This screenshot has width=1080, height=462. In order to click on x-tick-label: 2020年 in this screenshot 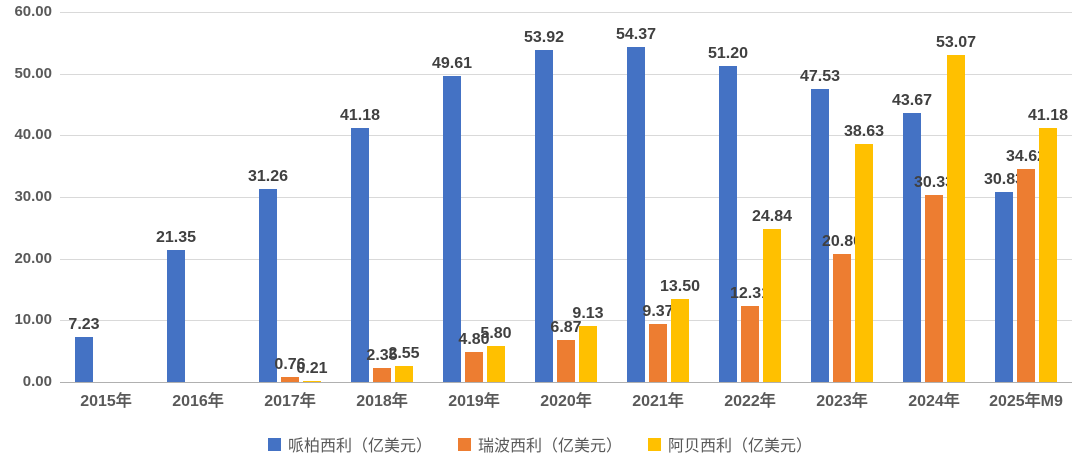, I will do `click(566, 401)`.